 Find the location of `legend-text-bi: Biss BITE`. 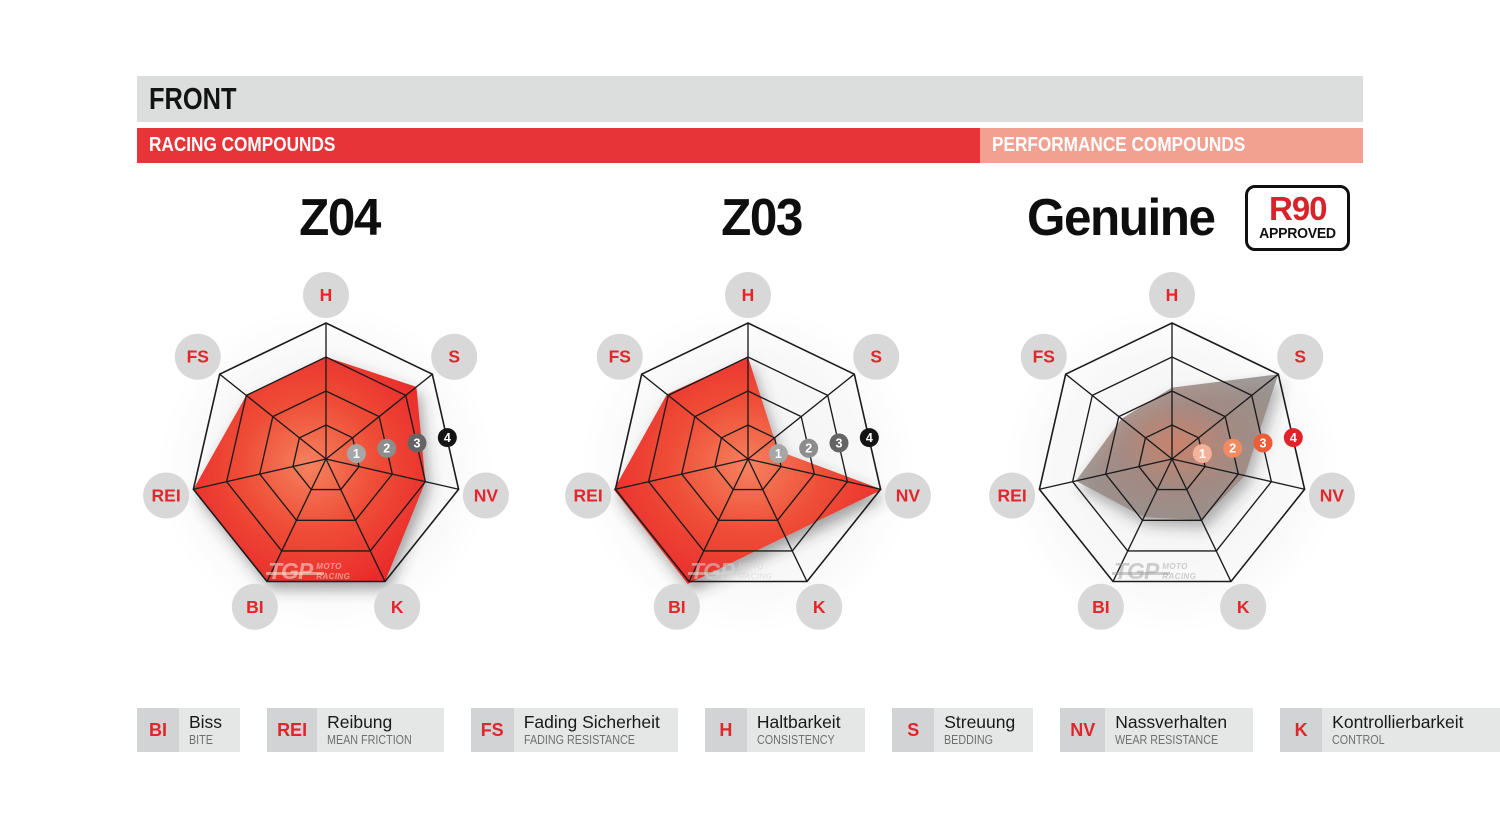

legend-text-bi: Biss BITE is located at coordinates (210, 730).